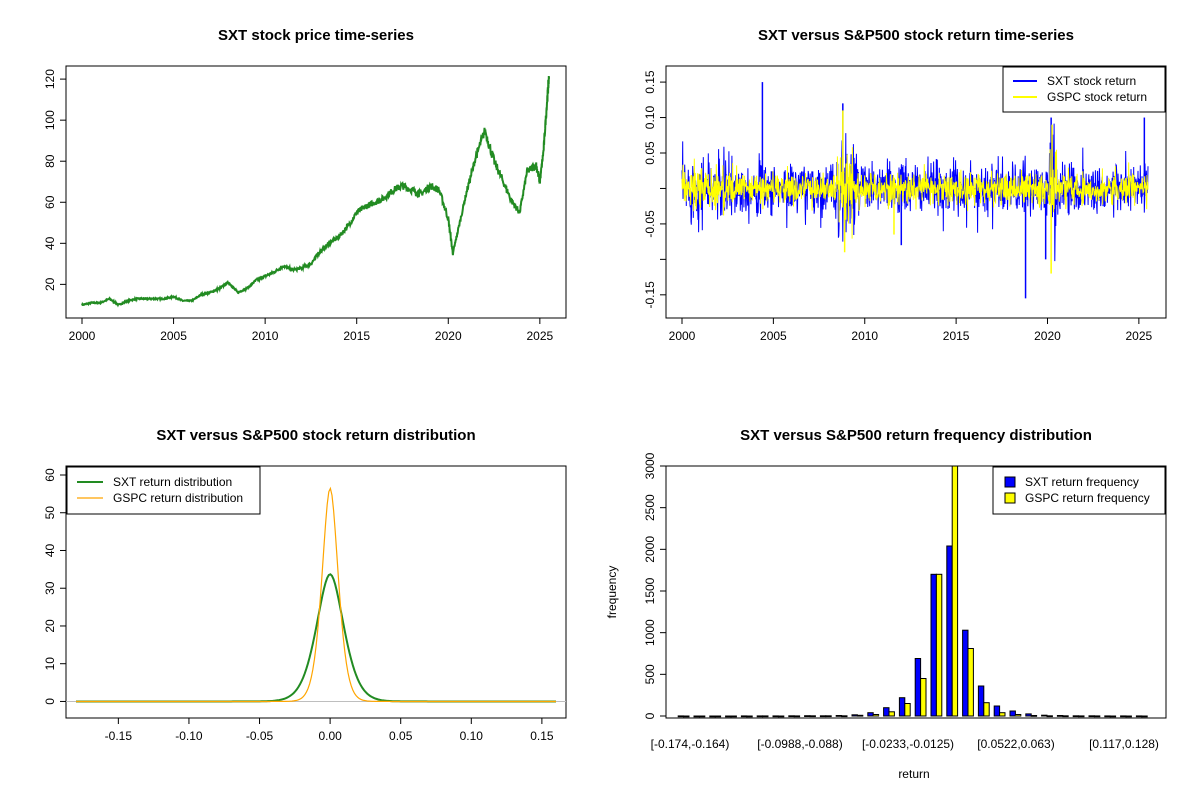 This screenshot has width=1200, height=800. I want to click on chart3-series-gspc-density, so click(316, 594).